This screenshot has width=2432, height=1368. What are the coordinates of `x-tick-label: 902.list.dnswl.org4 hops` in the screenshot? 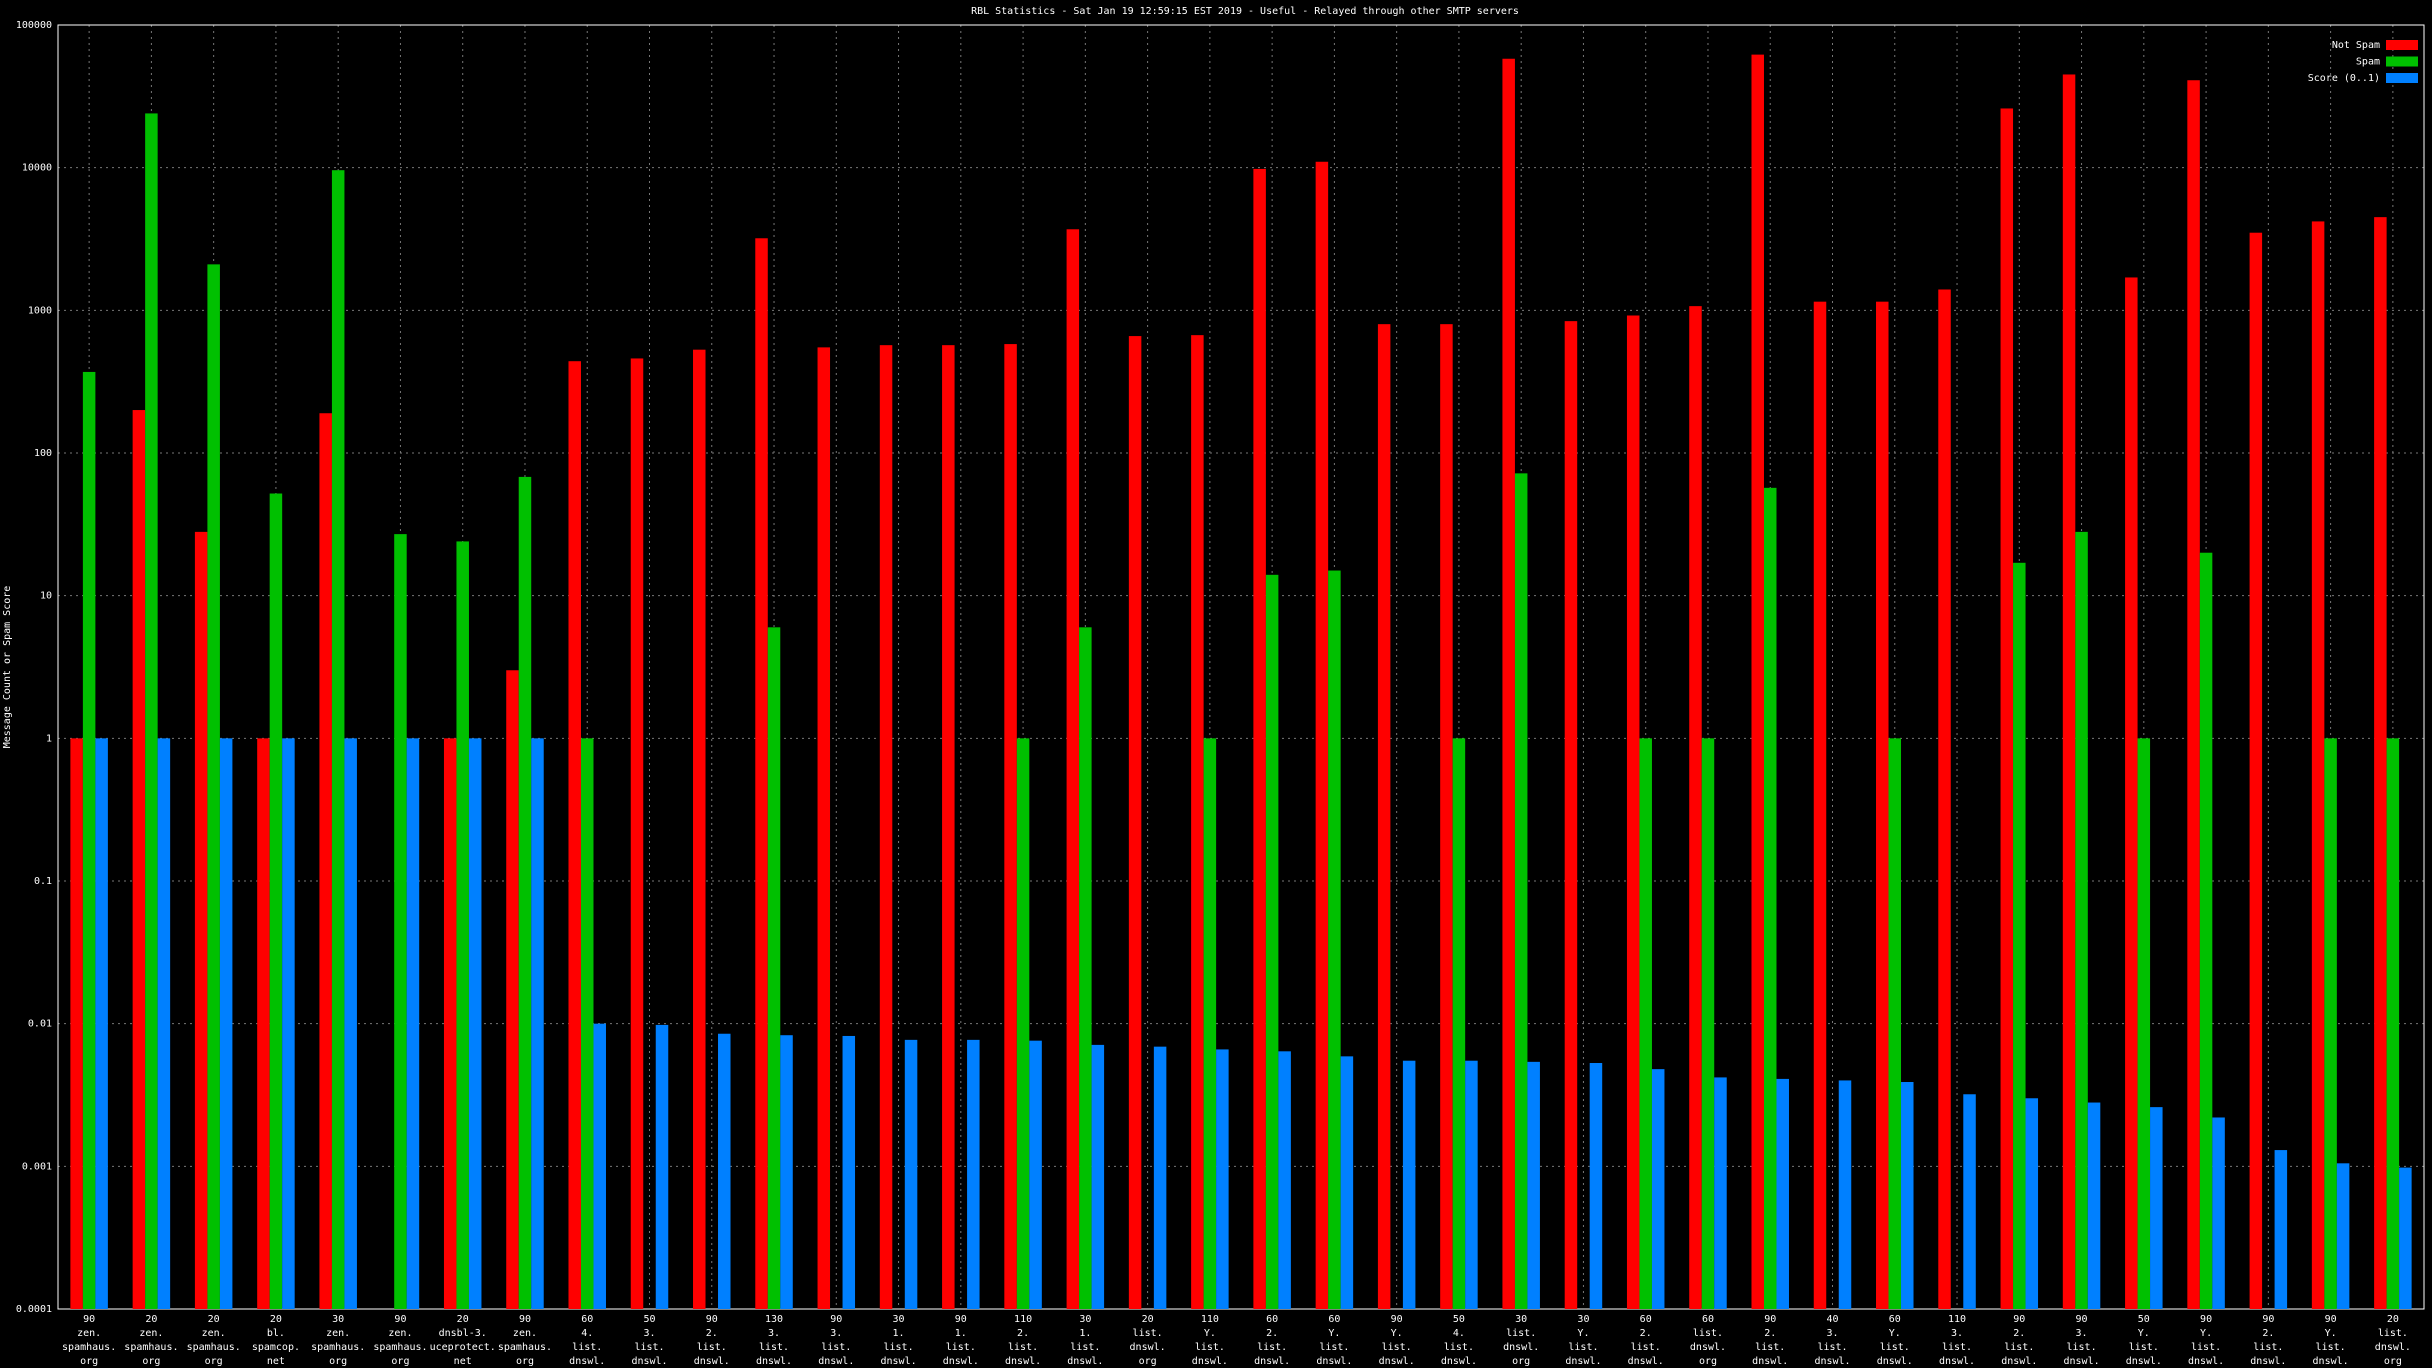 It's located at (712, 1341).